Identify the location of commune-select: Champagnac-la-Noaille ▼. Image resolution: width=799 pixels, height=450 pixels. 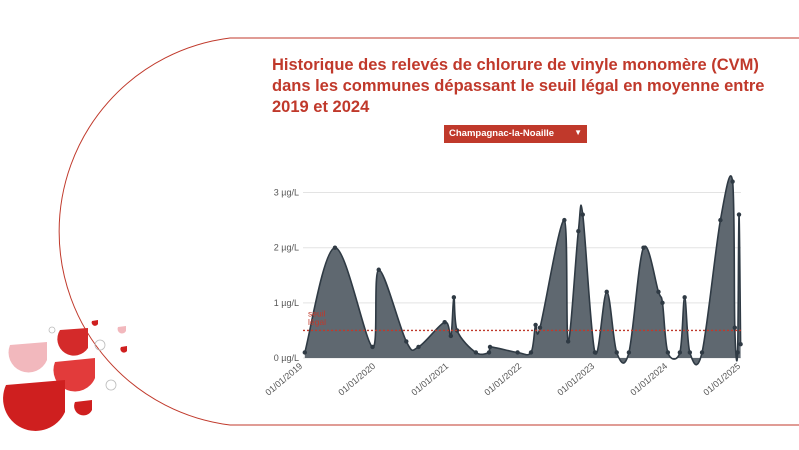
(515, 134).